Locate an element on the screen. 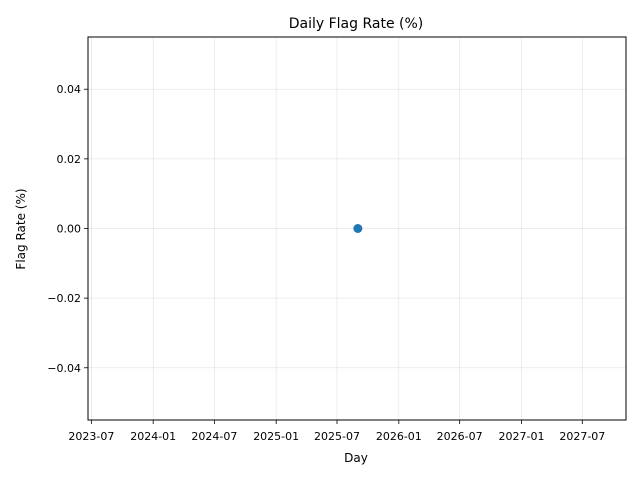 The width and height of the screenshot is (640, 480). y-axis-ticks: 0.04 0.02 0.00 −0.02 −0.04 is located at coordinates (67, 229).